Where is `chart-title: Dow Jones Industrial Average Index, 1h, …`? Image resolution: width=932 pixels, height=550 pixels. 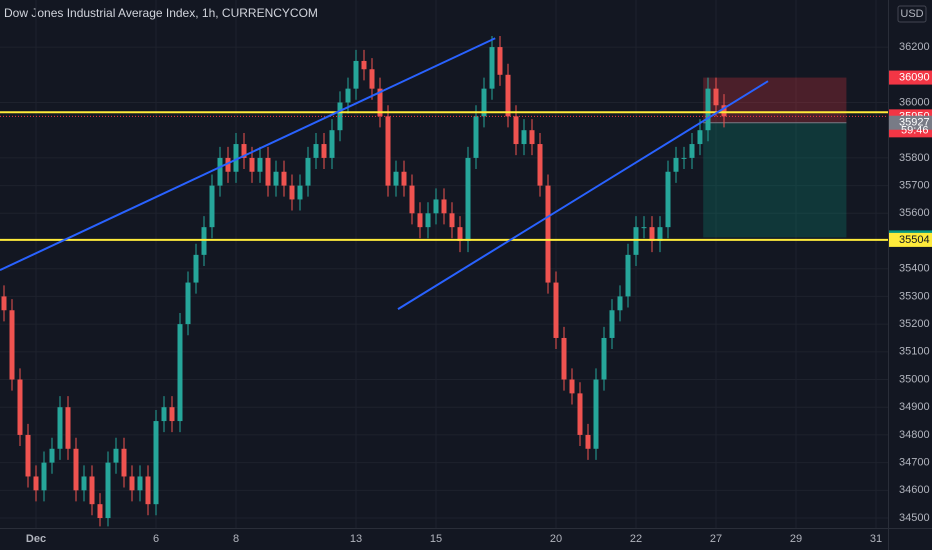 chart-title: Dow Jones Industrial Average Index, 1h, … is located at coordinates (161, 13).